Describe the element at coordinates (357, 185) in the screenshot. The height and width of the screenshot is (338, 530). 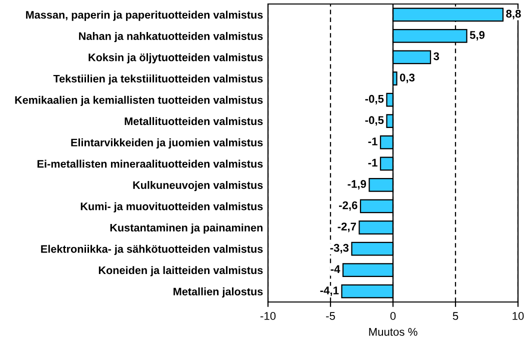
I see `data-label: -1,9` at that location.